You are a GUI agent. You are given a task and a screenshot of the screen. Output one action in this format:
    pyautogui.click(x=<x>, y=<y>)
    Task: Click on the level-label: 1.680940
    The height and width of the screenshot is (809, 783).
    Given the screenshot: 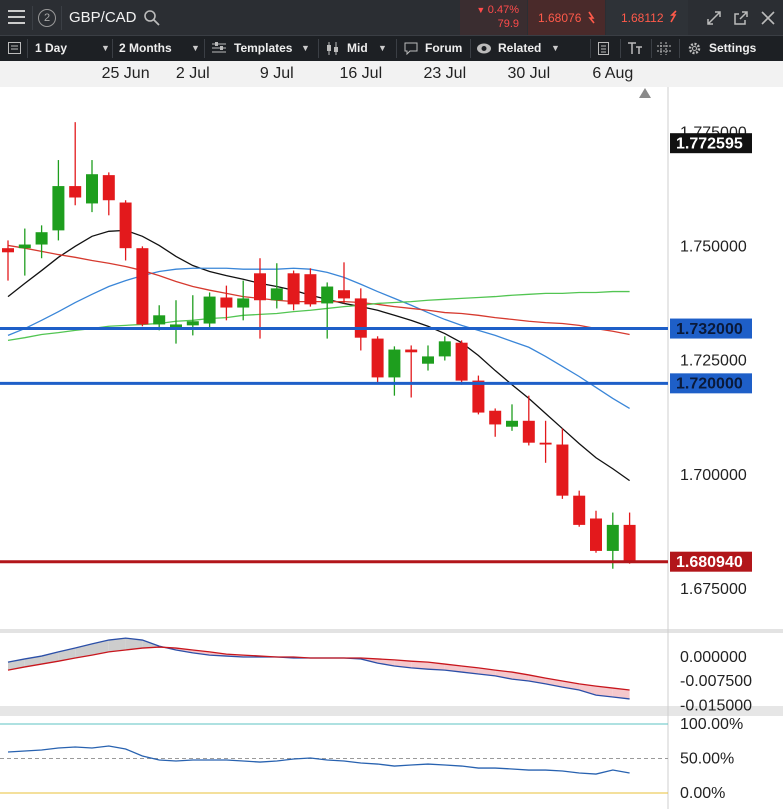 What is the action you would take?
    pyautogui.click(x=709, y=562)
    